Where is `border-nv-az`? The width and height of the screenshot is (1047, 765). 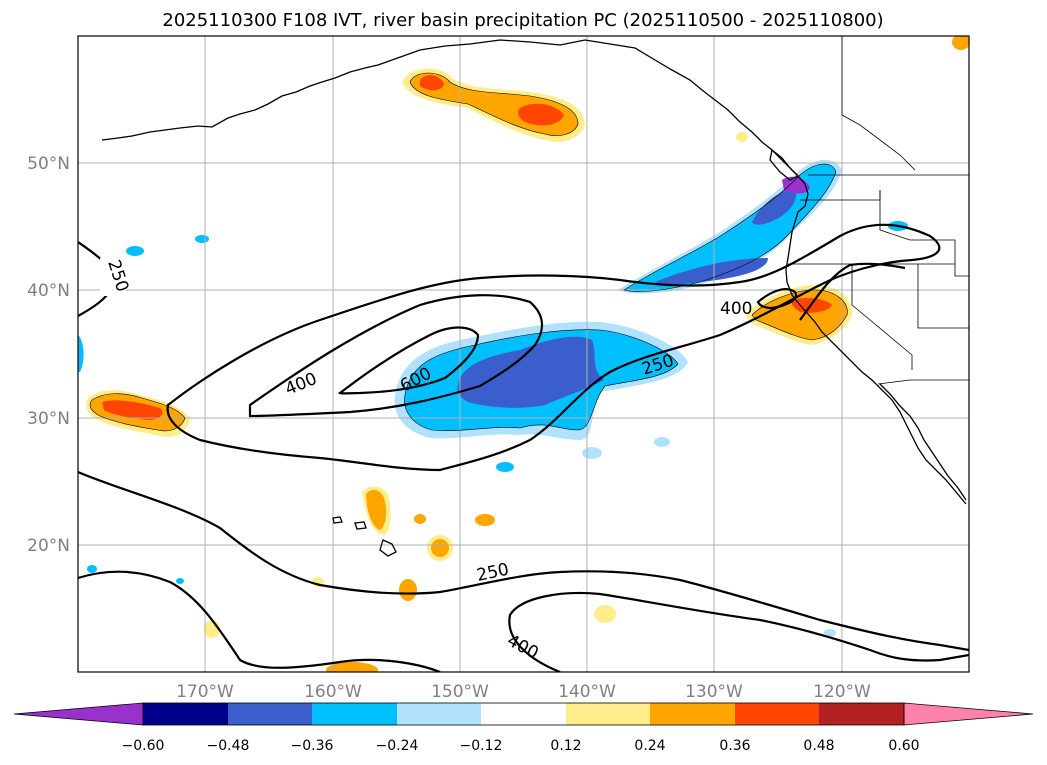
border-nv-az is located at coordinates (943, 296).